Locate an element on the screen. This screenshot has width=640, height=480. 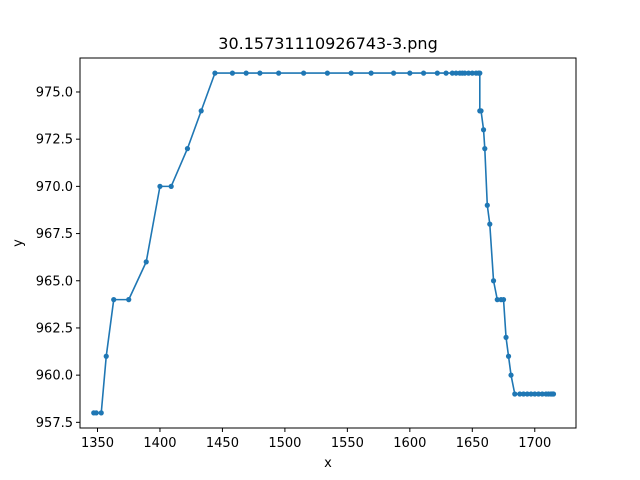
x-tick-label: 1550 is located at coordinates (347, 443).